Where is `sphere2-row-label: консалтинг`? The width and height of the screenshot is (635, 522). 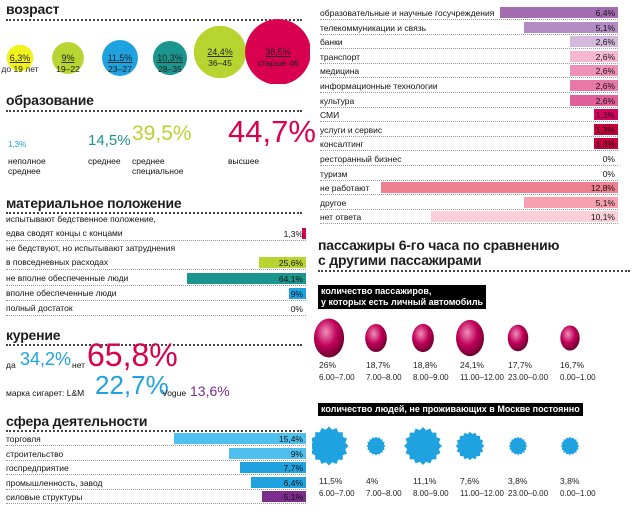 sphere2-row-label: консалтинг is located at coordinates (342, 144).